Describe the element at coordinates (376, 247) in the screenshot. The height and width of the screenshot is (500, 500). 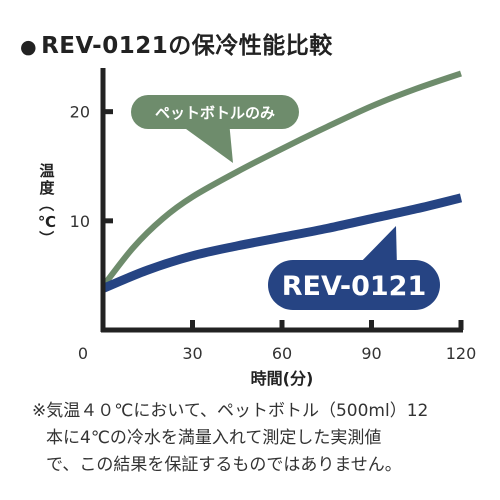
I see `rev-label-pointer` at that location.